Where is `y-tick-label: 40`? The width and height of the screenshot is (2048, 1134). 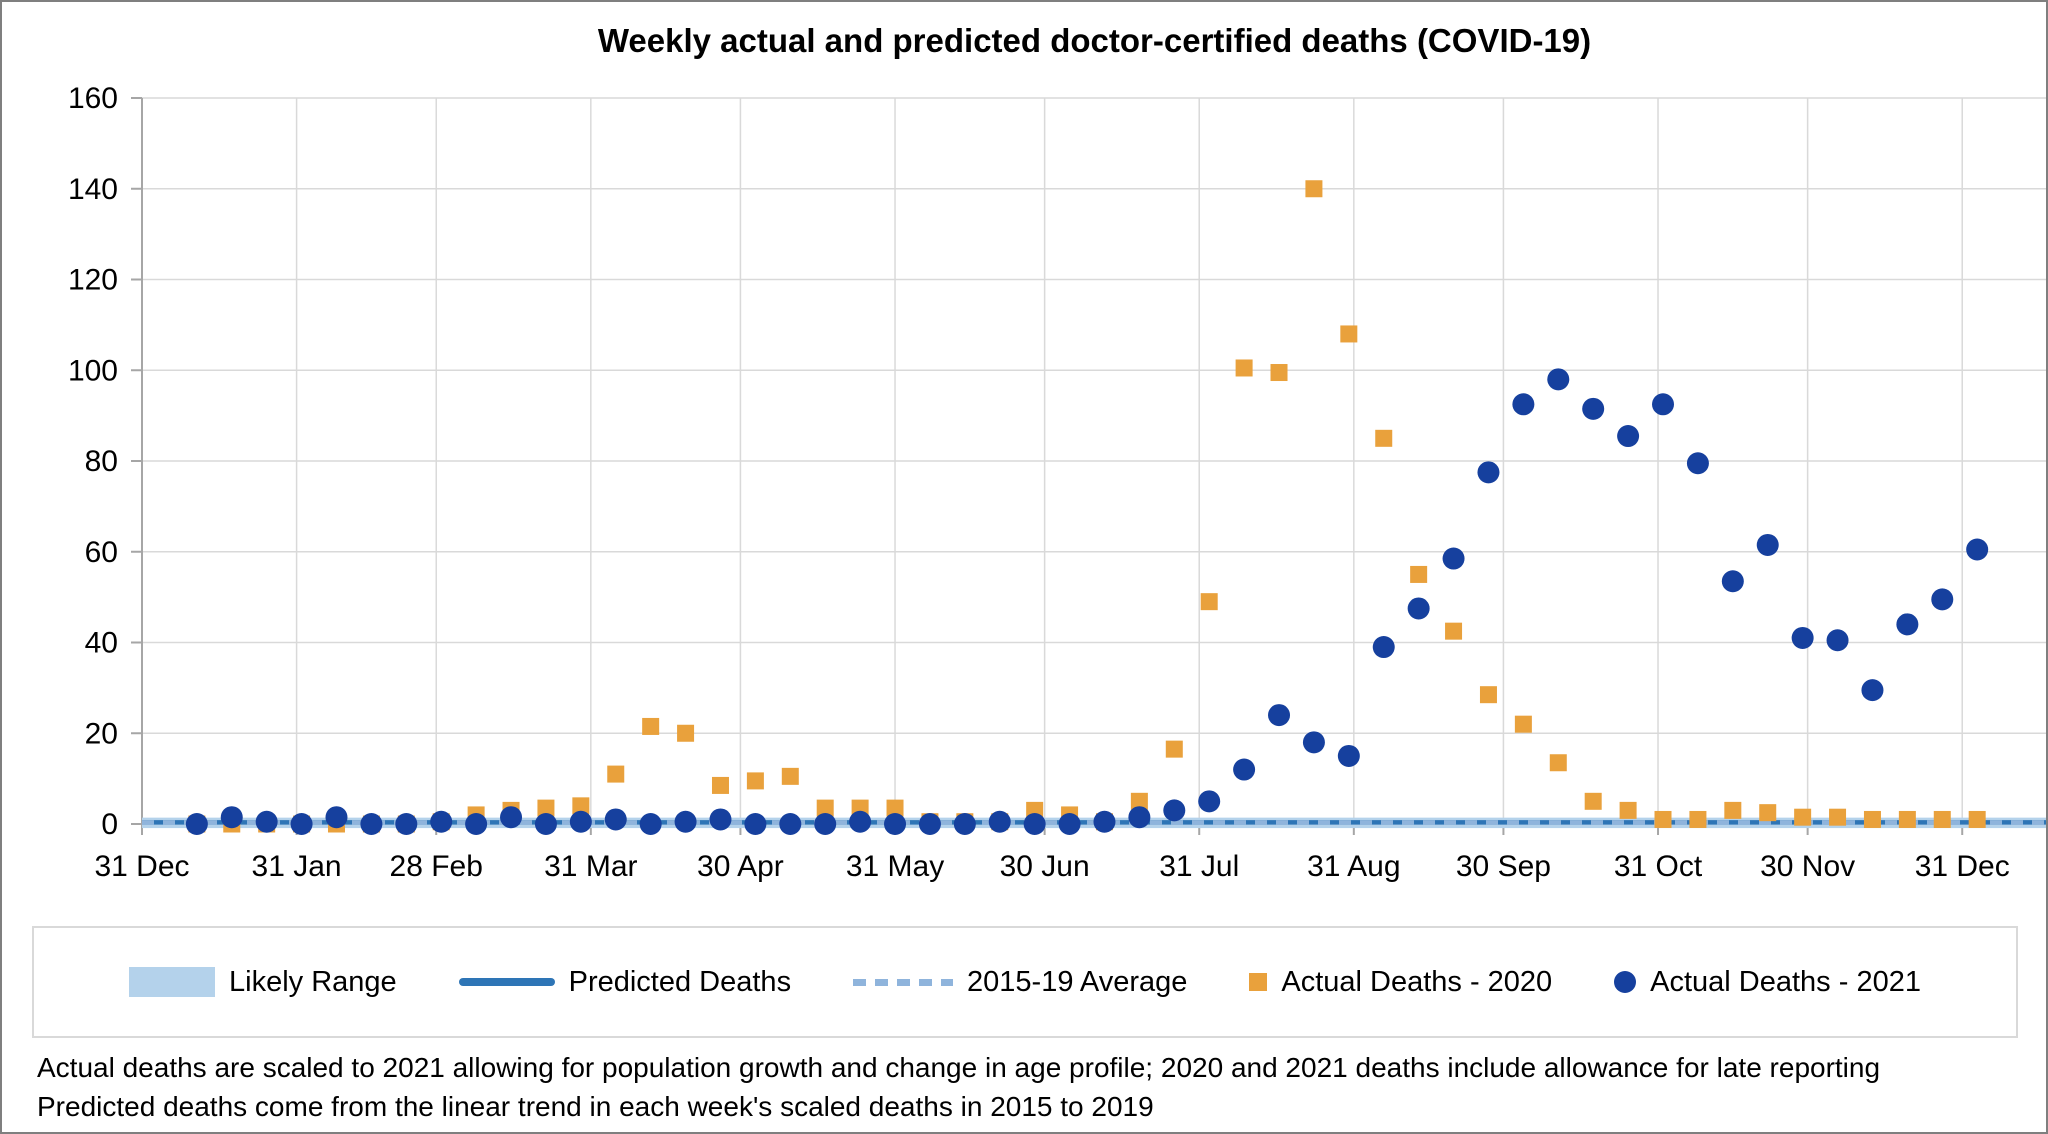
y-tick-label: 40 is located at coordinates (101, 643).